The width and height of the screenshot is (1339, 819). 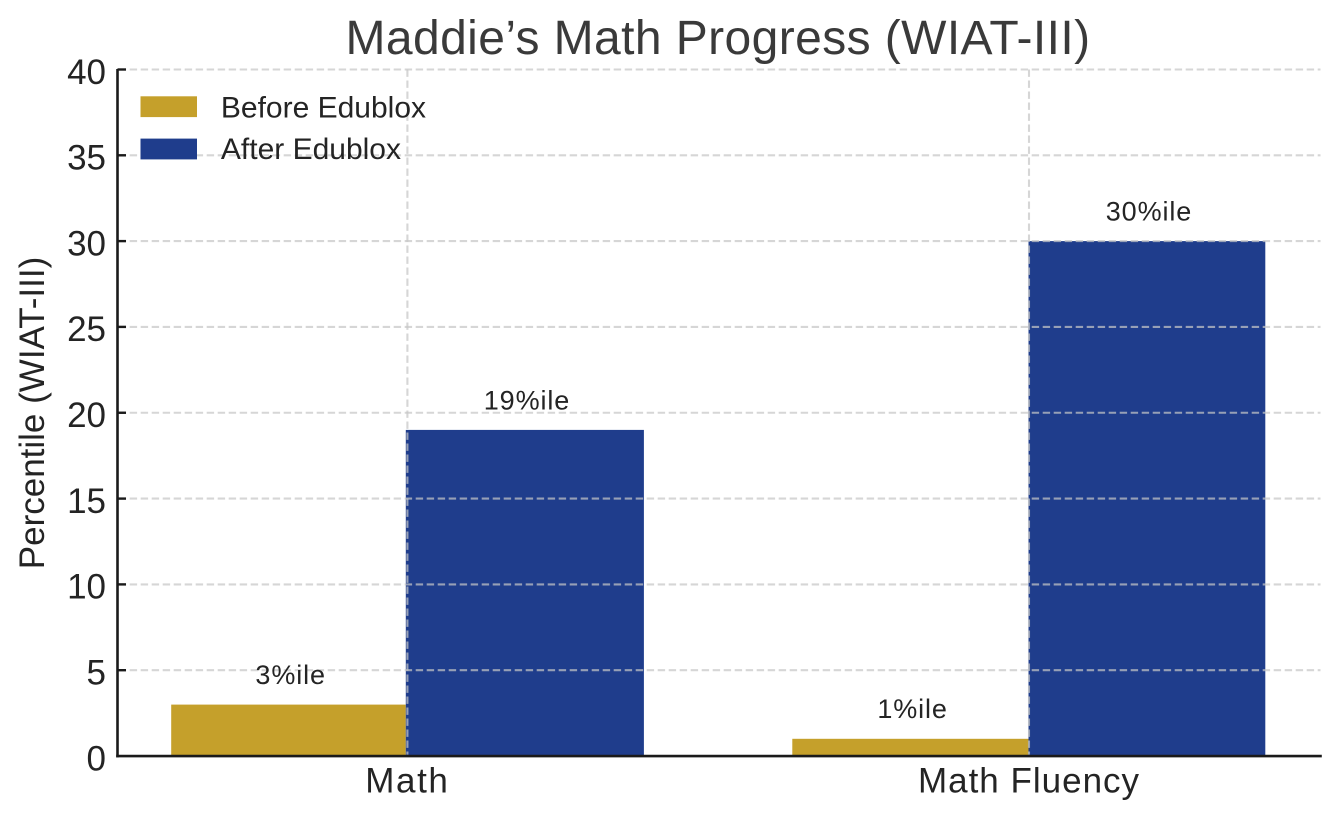 What do you see at coordinates (407, 781) in the screenshot?
I see `svg-text: Math` at bounding box center [407, 781].